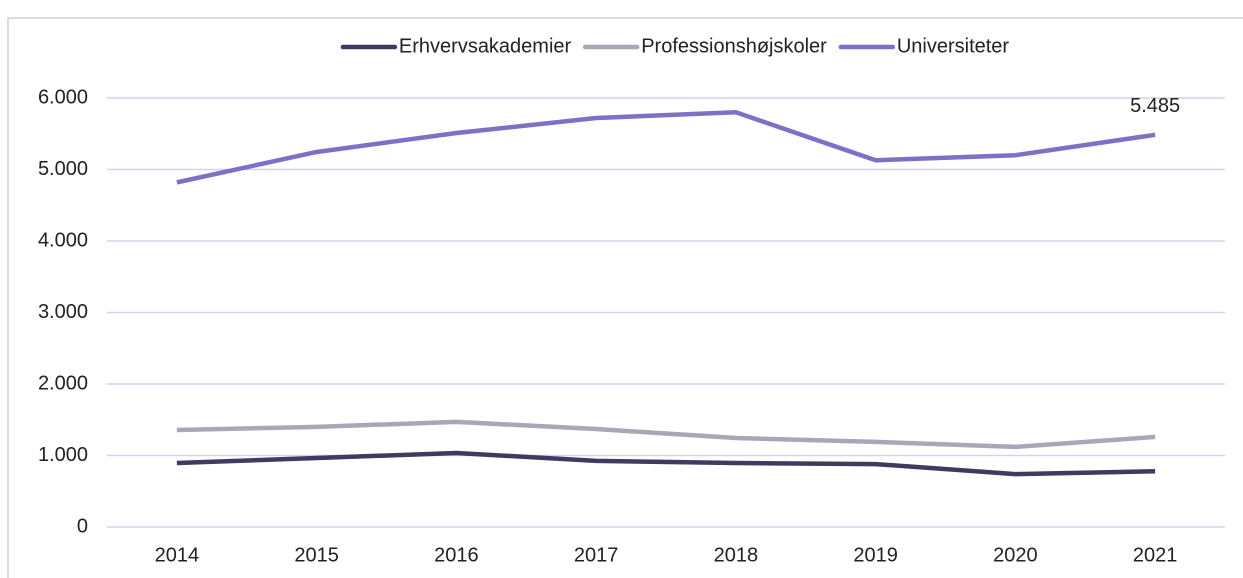 Image resolution: width=1243 pixels, height=578 pixels. What do you see at coordinates (63, 240) in the screenshot?
I see `y-tick-label: 4.000` at bounding box center [63, 240].